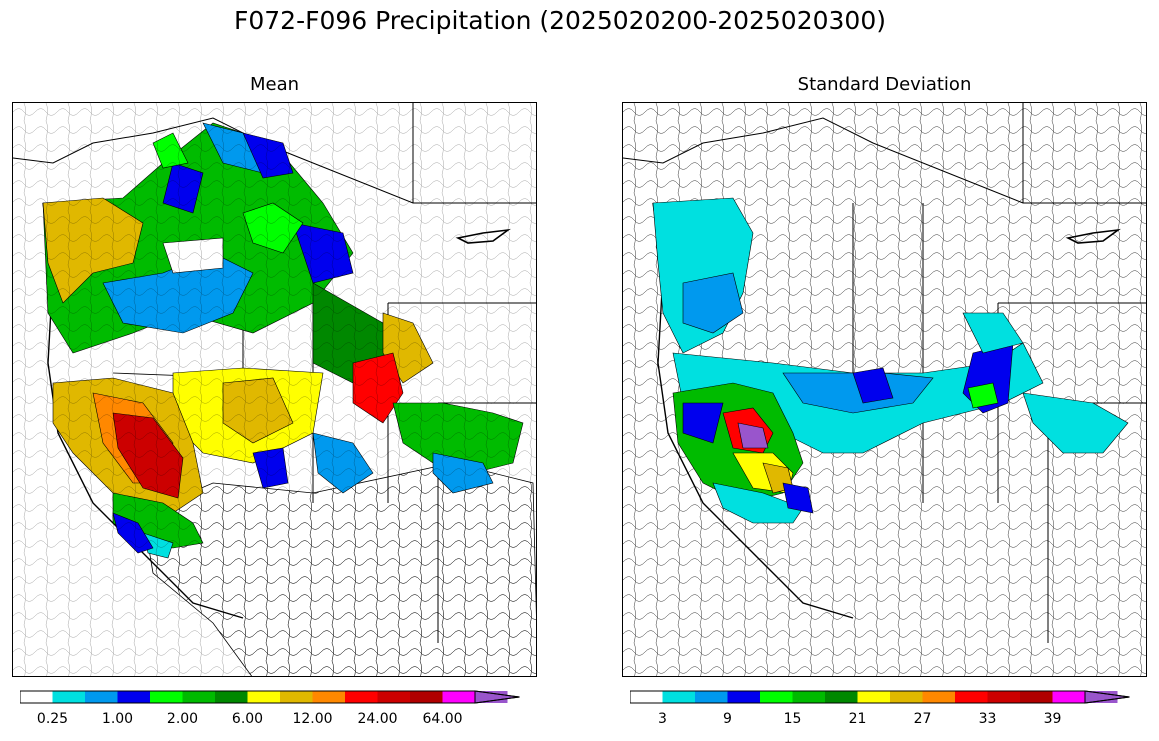  I want to click on mean-panel-title: Mean, so click(274, 84).